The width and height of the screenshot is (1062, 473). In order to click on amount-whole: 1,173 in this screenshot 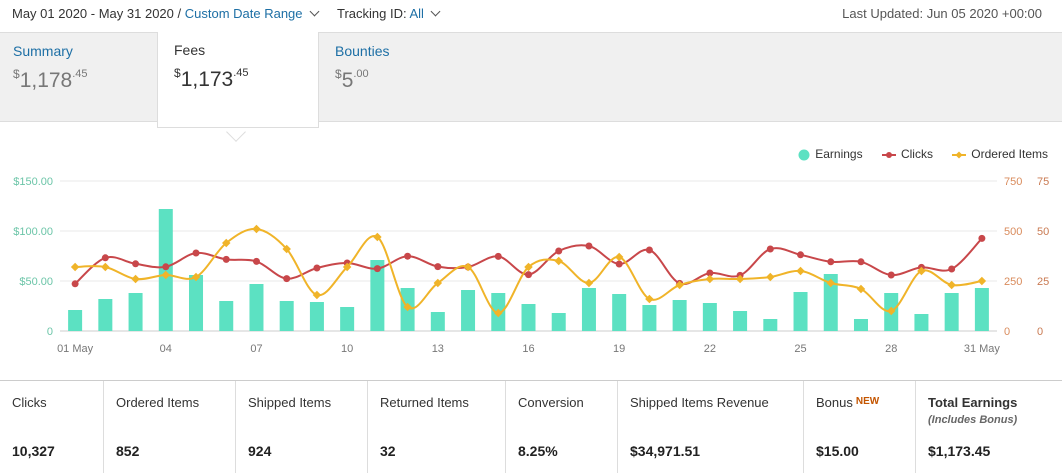, I will do `click(207, 79)`.